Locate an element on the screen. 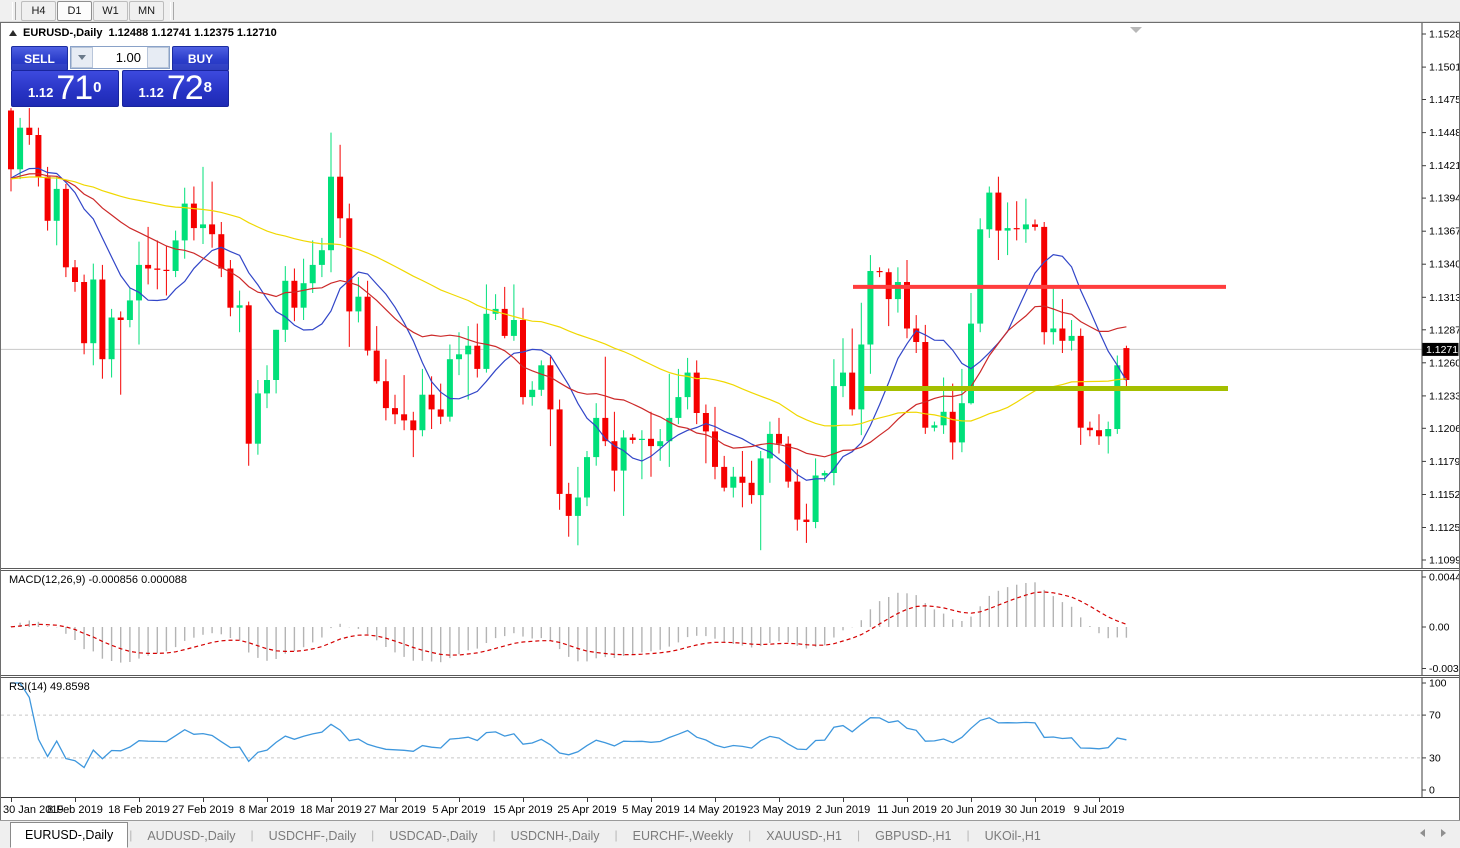  rsi-label: RSI(14) 49.8598 is located at coordinates (49, 687).